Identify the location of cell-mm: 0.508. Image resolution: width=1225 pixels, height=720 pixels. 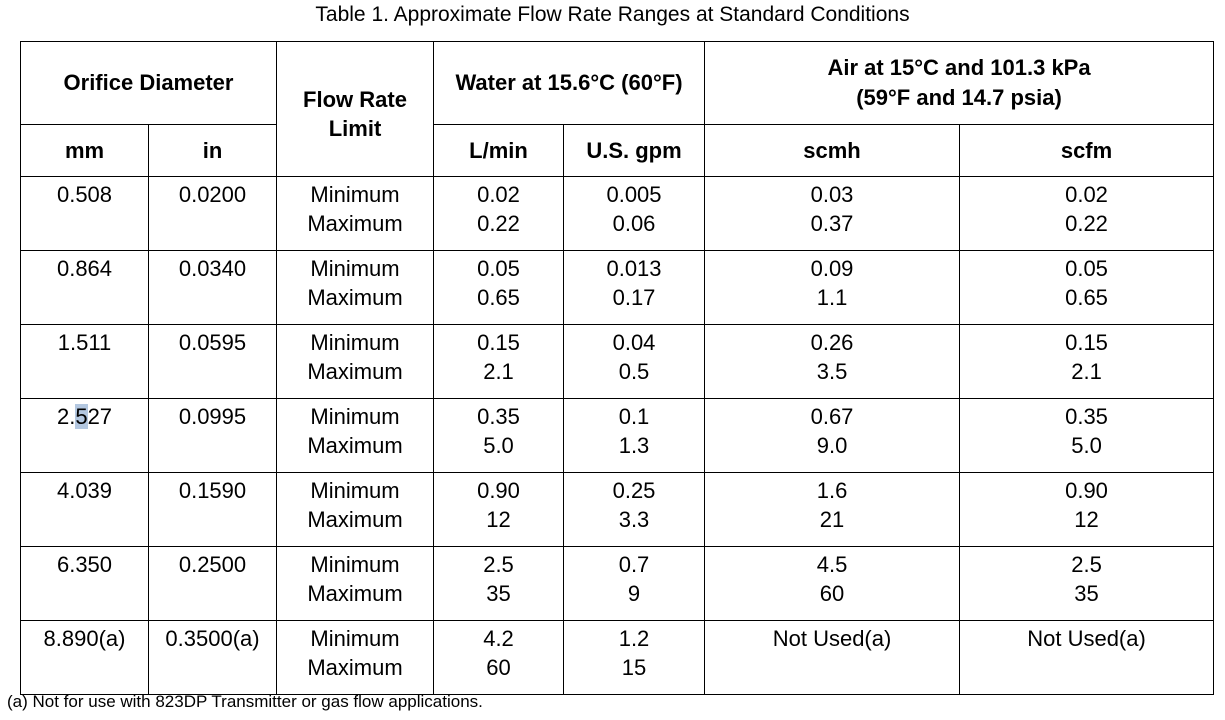
(84, 213).